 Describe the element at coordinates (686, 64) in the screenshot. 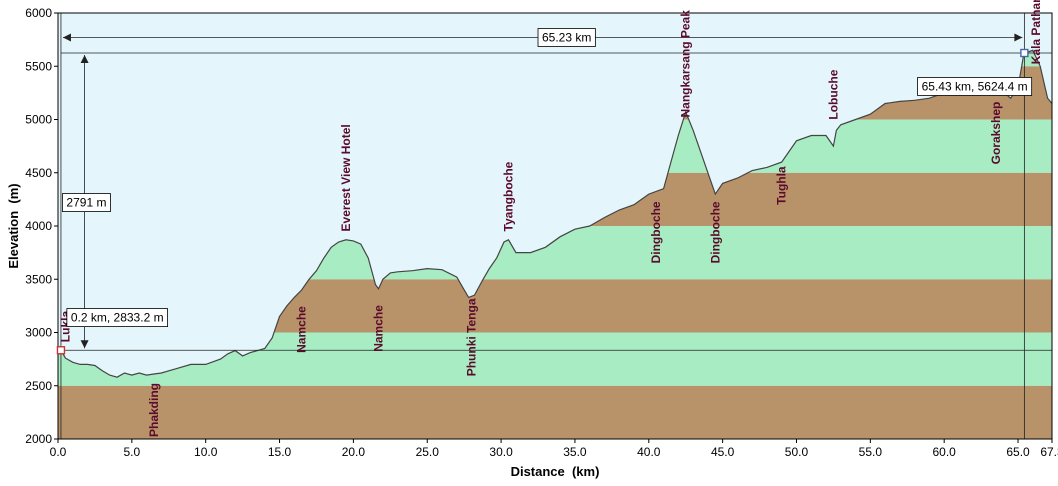

I see `waypoint-label: Nangkarsang Peak` at that location.